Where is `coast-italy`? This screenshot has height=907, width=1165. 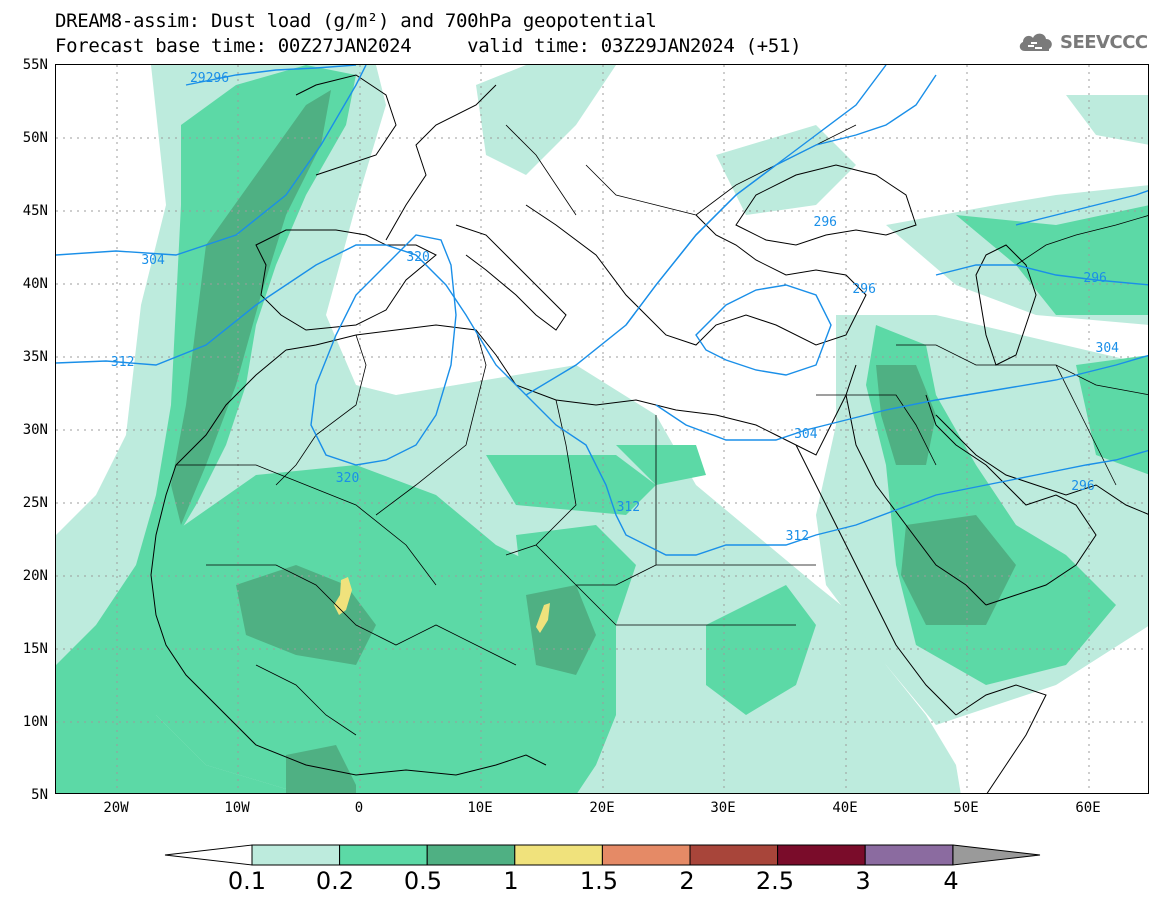 coast-italy is located at coordinates (511, 277).